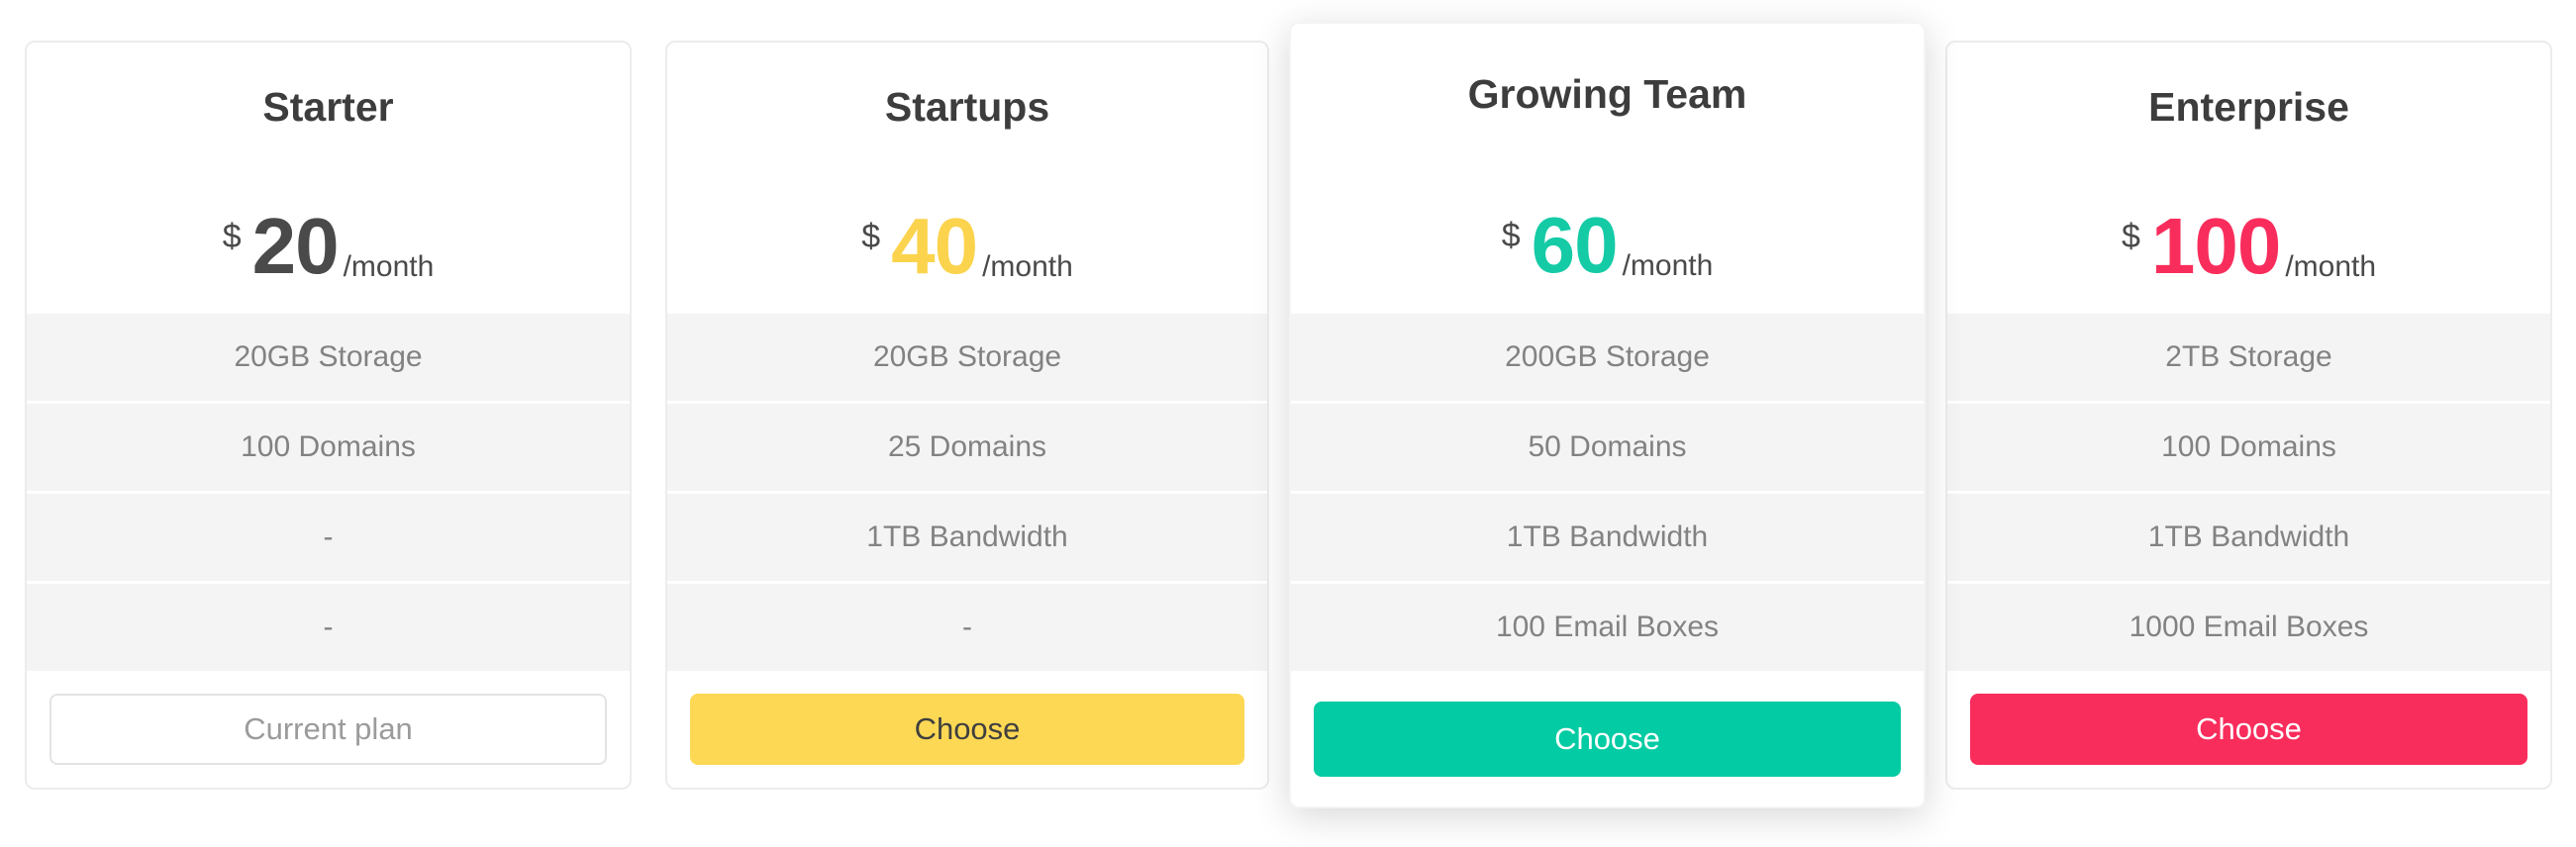  What do you see at coordinates (1608, 447) in the screenshot?
I see `feature-row: 50 Domains` at bounding box center [1608, 447].